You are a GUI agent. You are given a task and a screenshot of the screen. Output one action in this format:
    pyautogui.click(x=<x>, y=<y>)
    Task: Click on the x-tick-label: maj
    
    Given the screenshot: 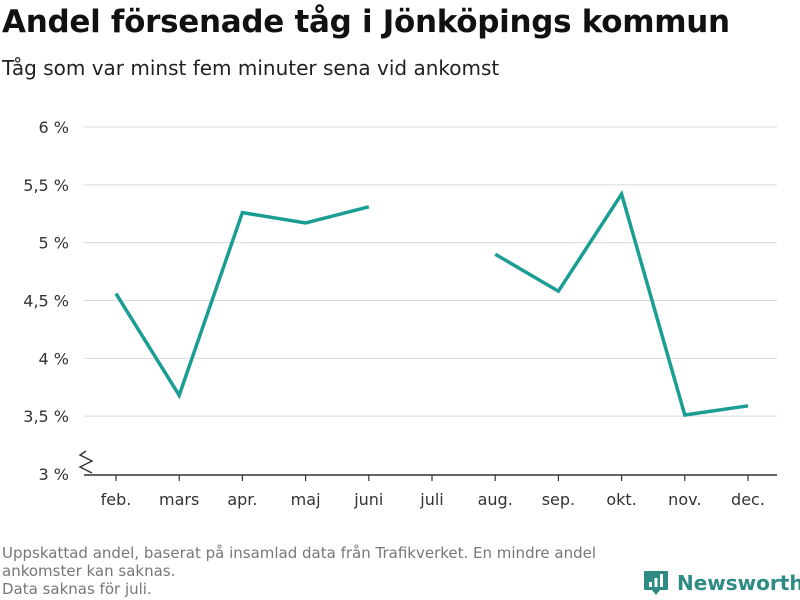 What is the action you would take?
    pyautogui.click(x=306, y=499)
    